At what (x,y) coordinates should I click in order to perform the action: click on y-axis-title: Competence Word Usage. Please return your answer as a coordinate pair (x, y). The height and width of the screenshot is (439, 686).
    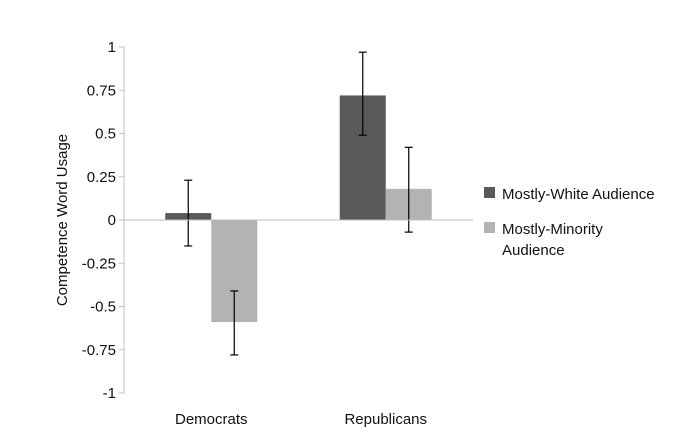
    Looking at the image, I should click on (62, 220).